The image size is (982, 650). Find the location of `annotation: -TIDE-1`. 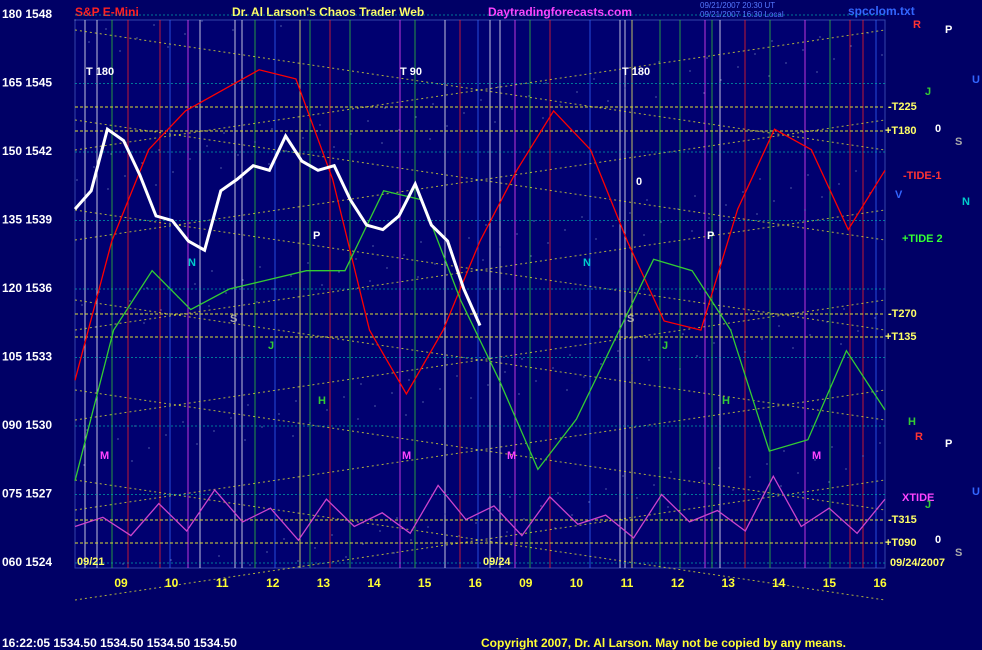

annotation: -TIDE-1 is located at coordinates (922, 176).